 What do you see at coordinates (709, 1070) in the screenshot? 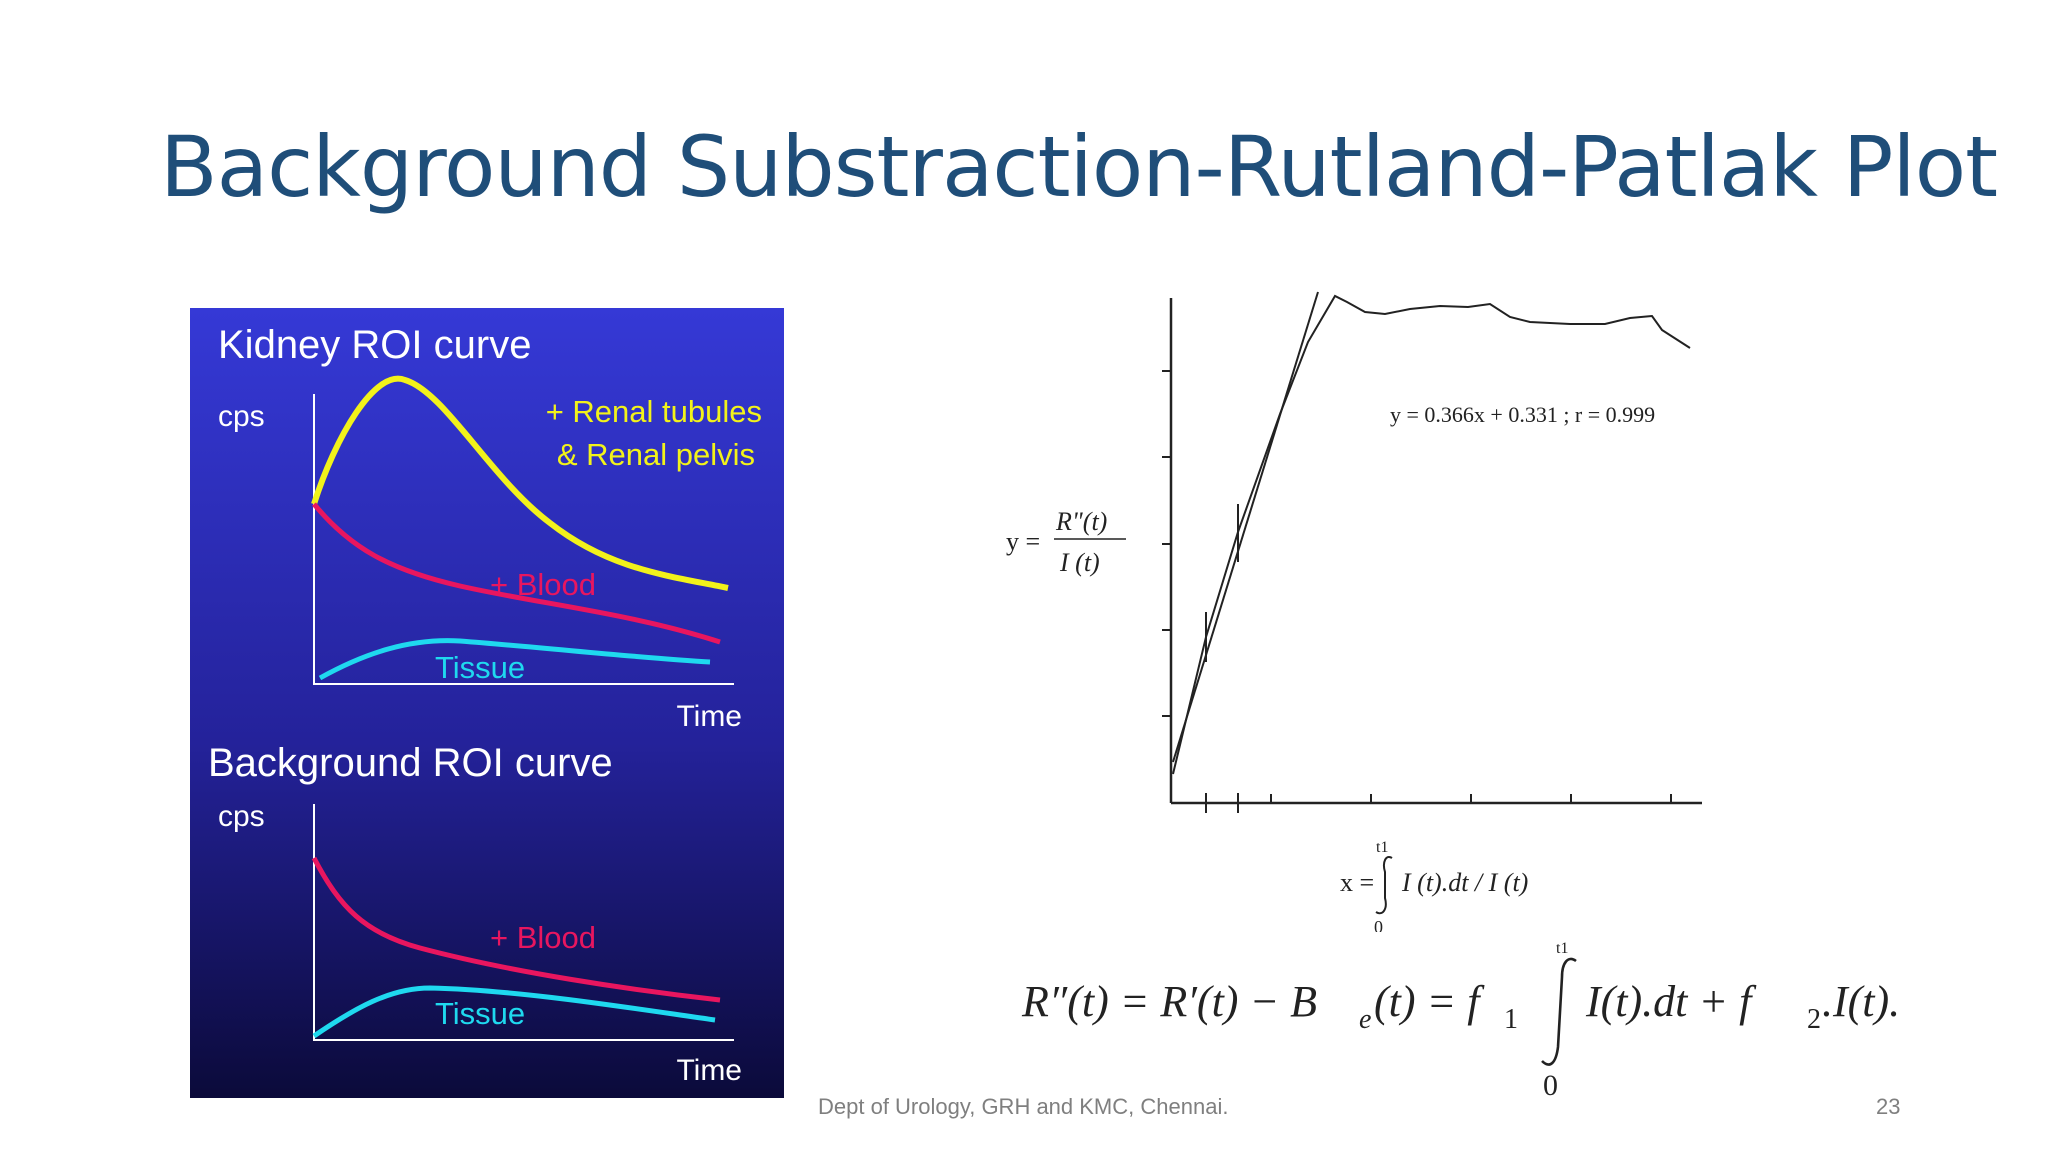
I see `background-x-axis-label: Time` at bounding box center [709, 1070].